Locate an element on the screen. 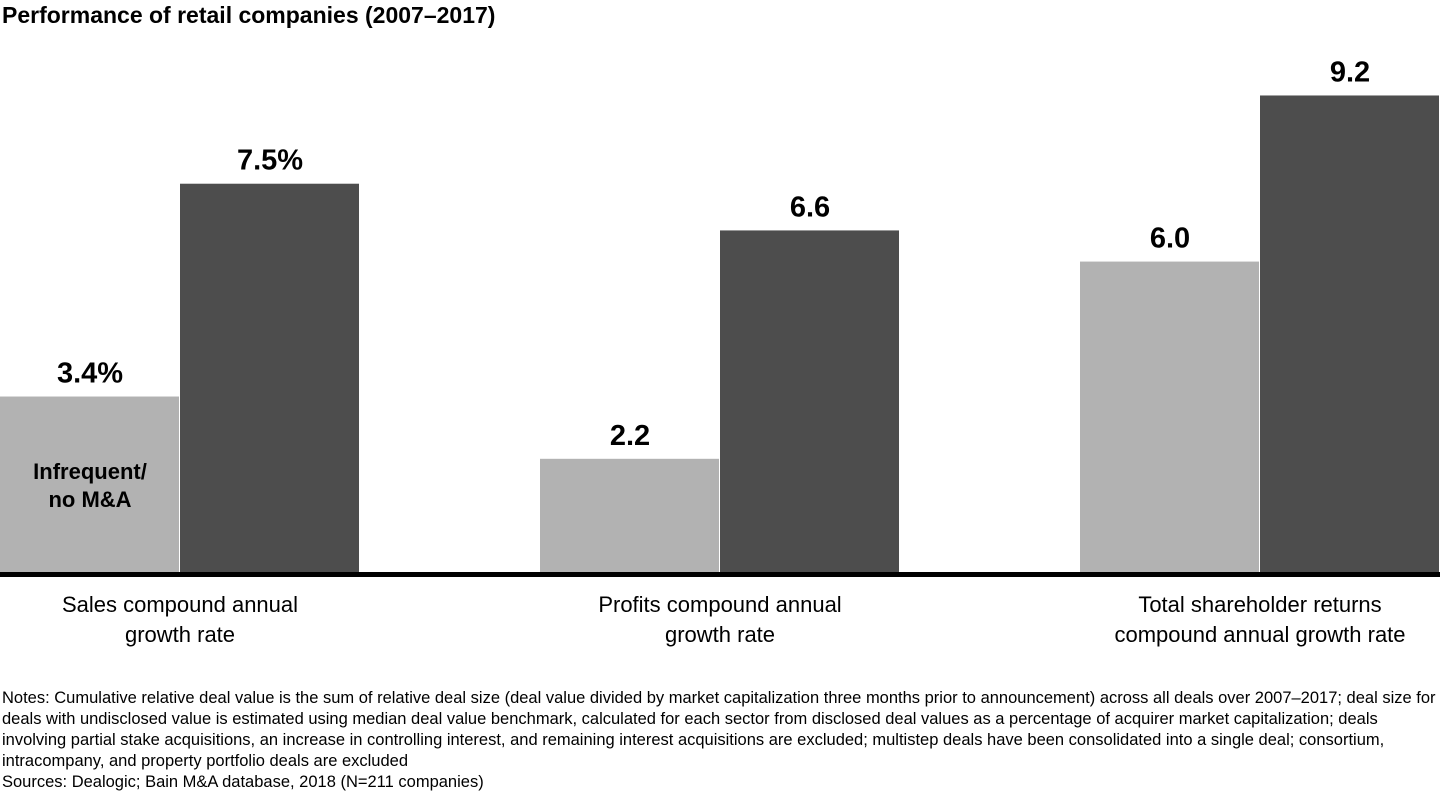 The width and height of the screenshot is (1440, 810). category-label: Sales compound annual growth rate is located at coordinates (180, 619).